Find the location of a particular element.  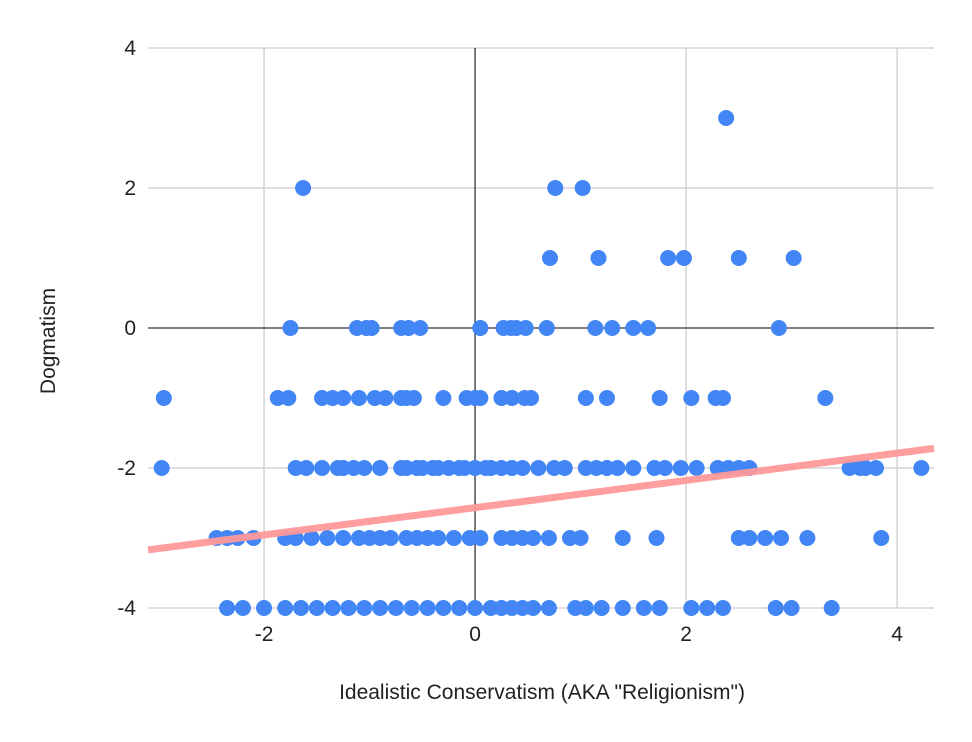

y-tick-label: 0 is located at coordinates (130, 328).